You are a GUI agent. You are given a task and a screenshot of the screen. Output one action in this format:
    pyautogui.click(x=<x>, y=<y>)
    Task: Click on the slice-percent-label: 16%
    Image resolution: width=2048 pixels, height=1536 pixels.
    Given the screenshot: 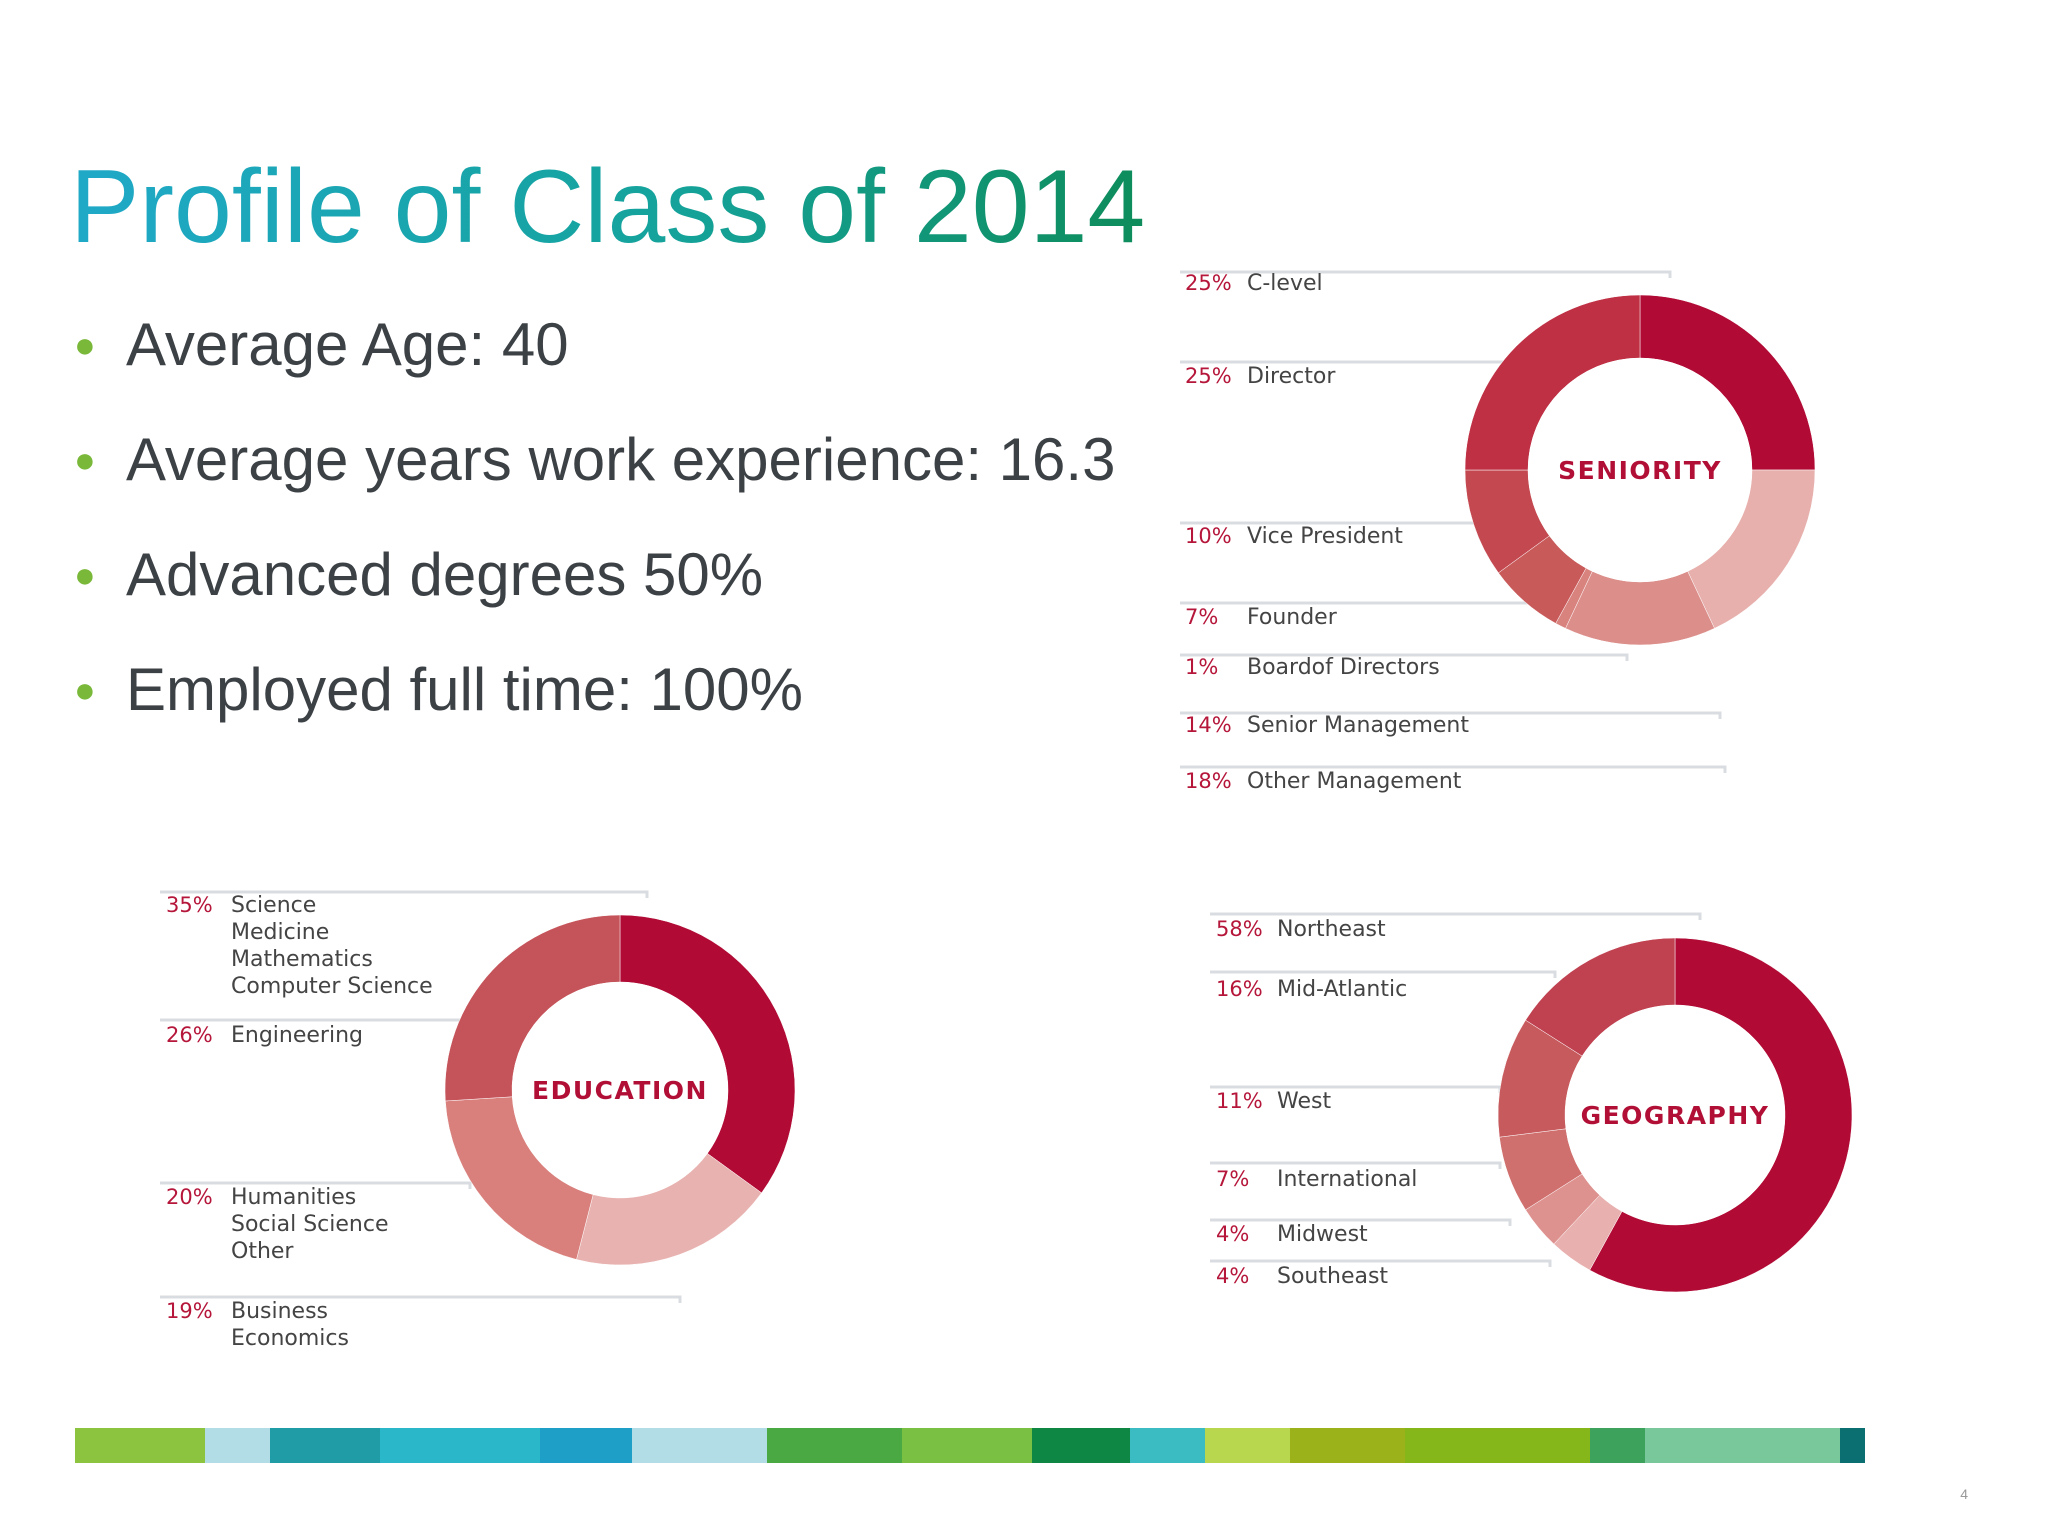 What is the action you would take?
    pyautogui.click(x=1239, y=989)
    